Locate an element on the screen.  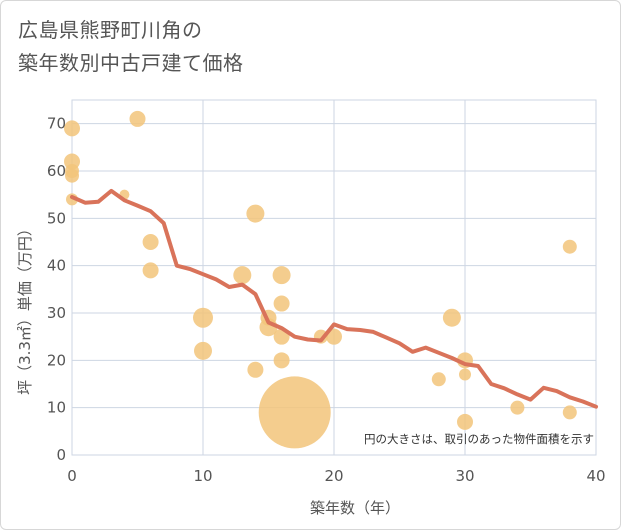
x-tick-label: 0 is located at coordinates (72, 476).